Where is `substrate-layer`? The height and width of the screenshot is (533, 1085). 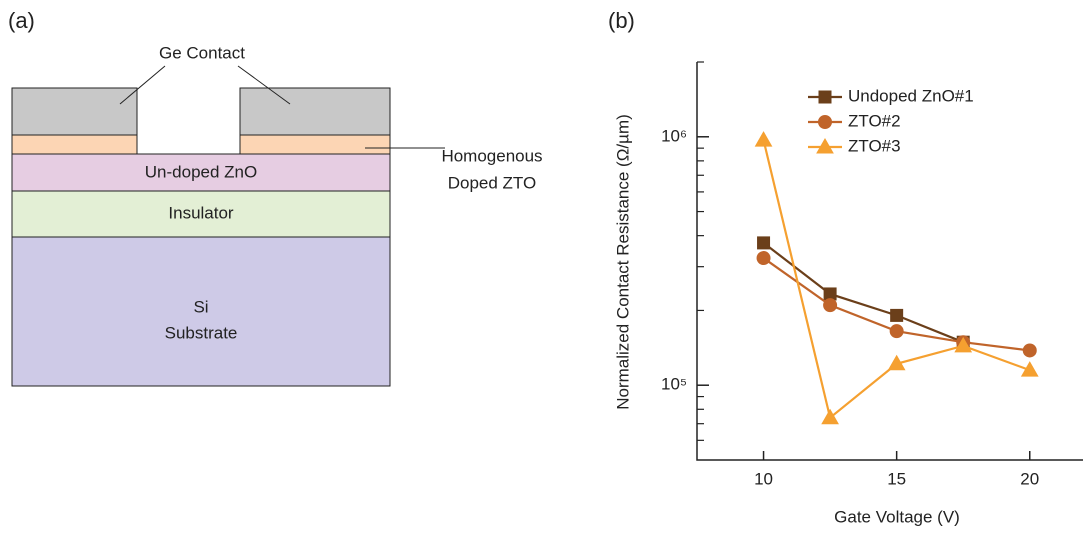
substrate-layer is located at coordinates (201, 311).